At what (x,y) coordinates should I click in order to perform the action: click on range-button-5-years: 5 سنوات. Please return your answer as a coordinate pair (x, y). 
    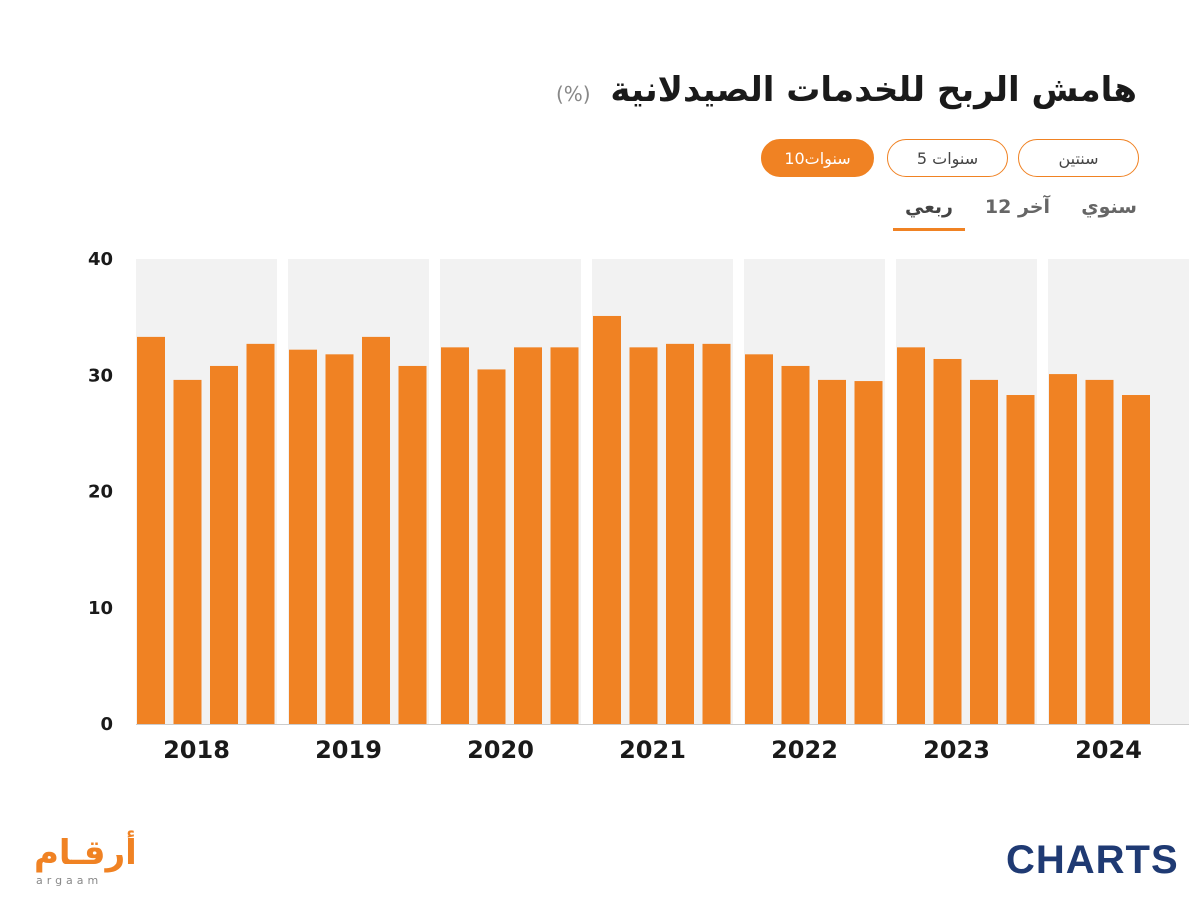
    Looking at the image, I should click on (947, 158).